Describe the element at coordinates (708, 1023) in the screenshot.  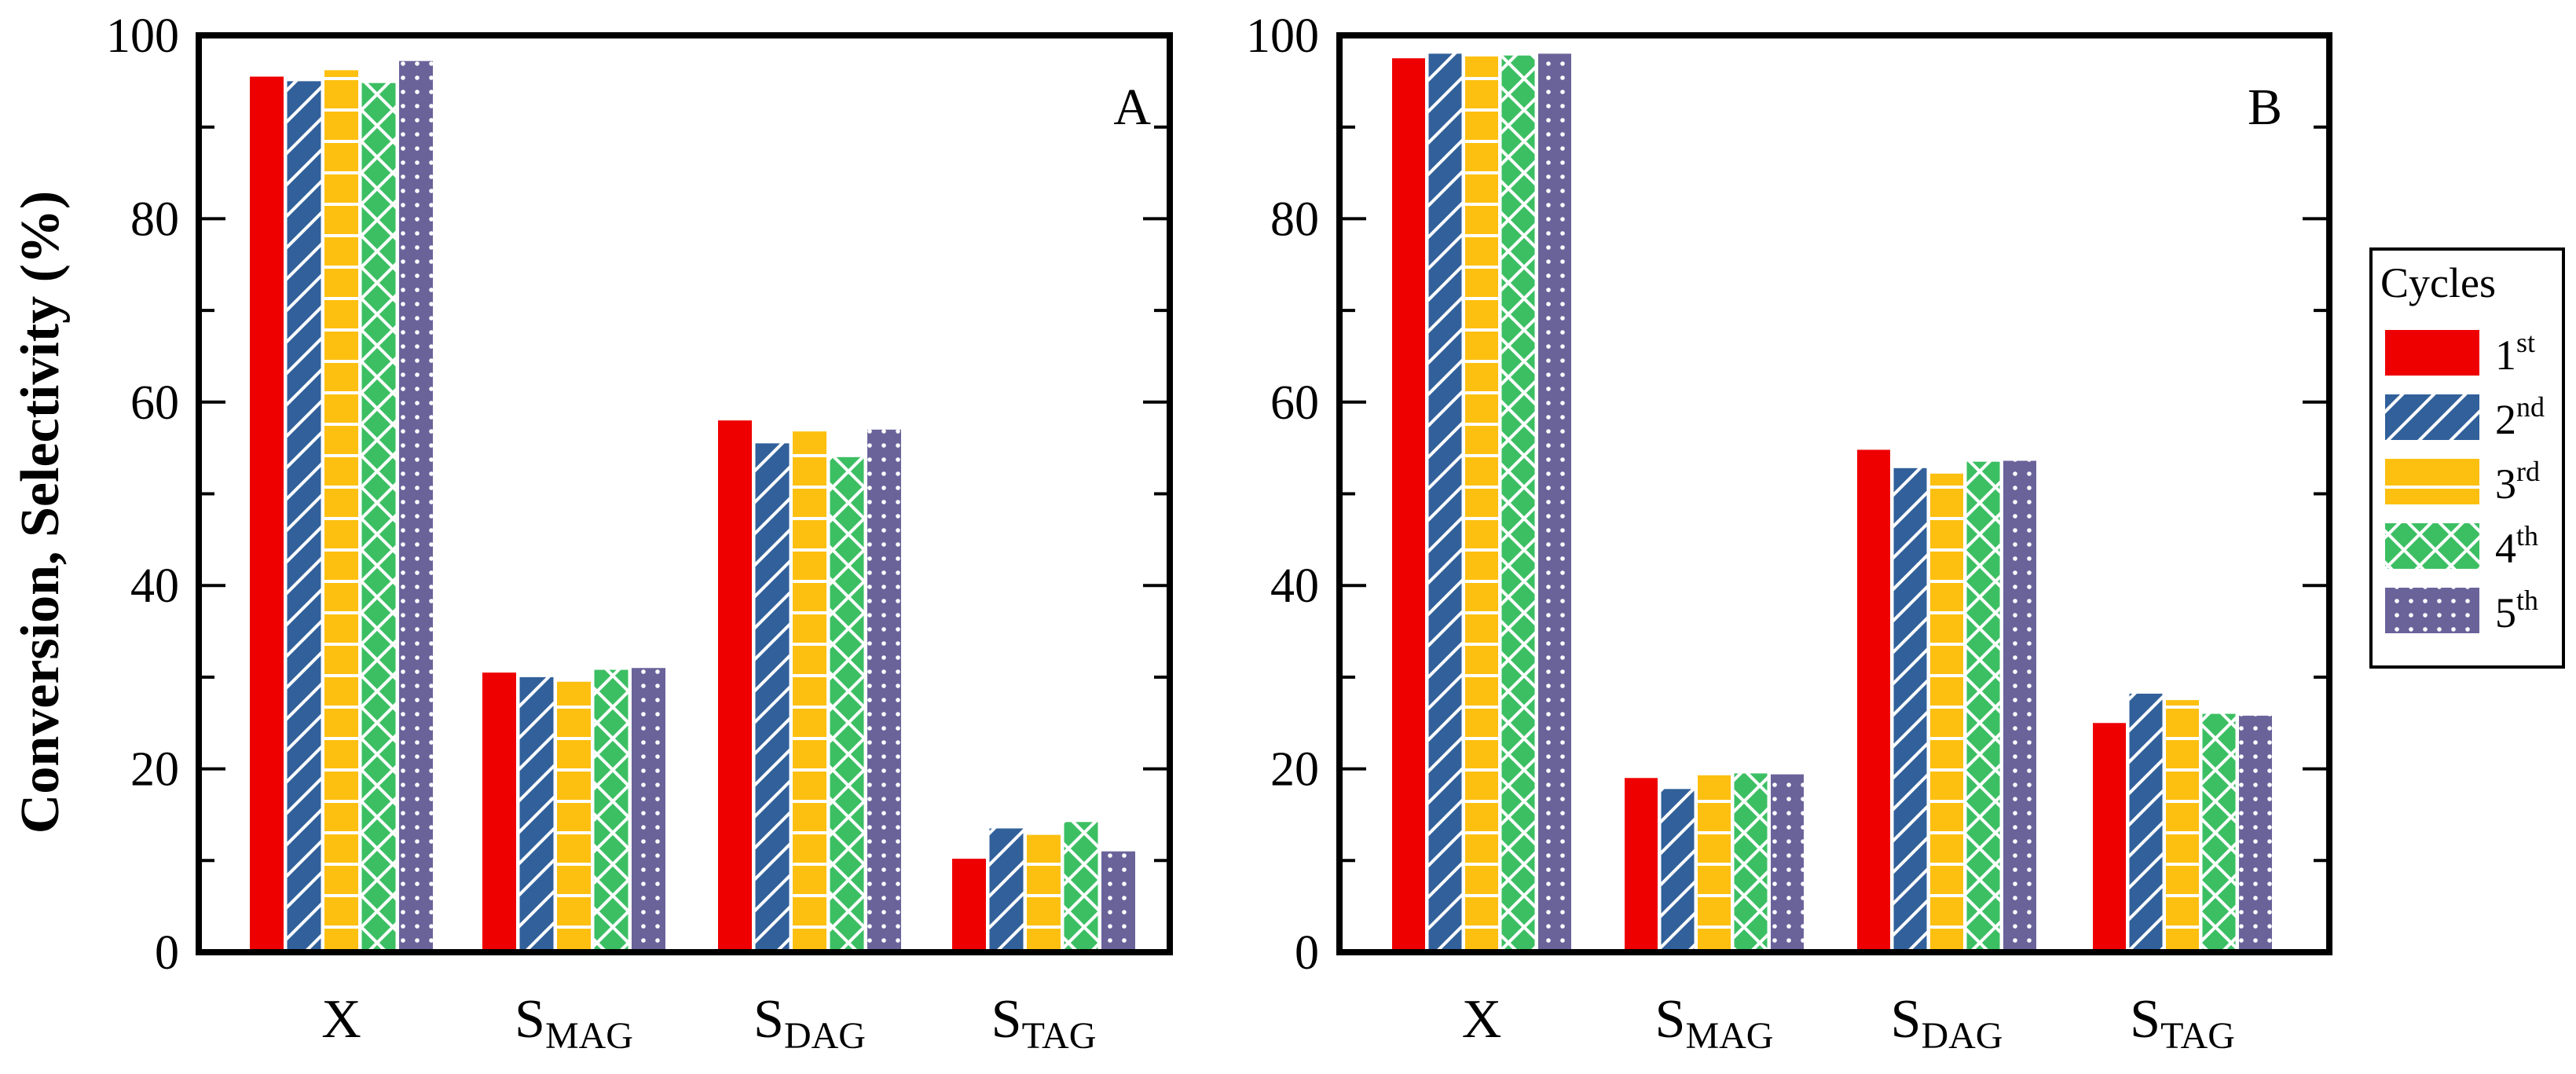
I see `panel-a-x-categories: X SMAG SDAG STAG` at that location.